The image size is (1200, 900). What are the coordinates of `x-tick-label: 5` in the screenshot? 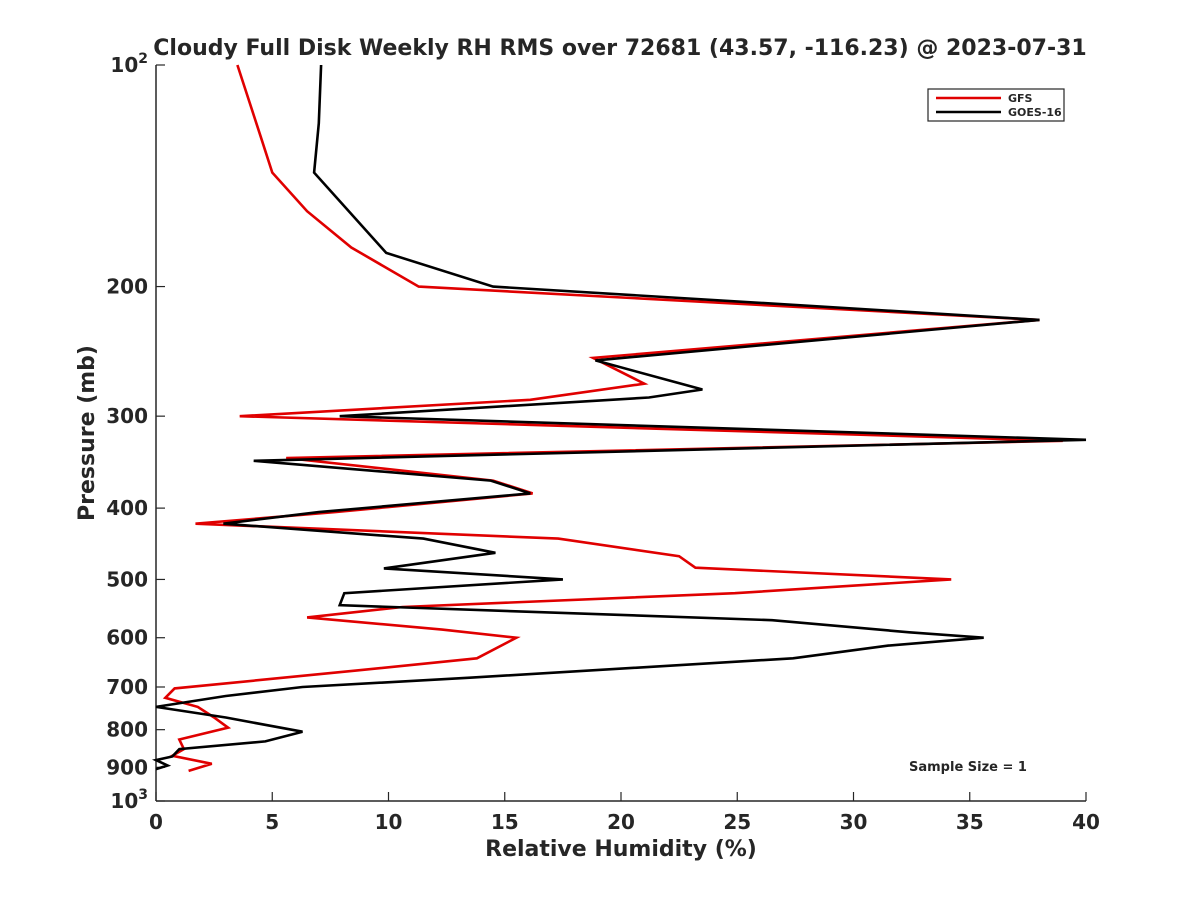 It's located at (272, 822).